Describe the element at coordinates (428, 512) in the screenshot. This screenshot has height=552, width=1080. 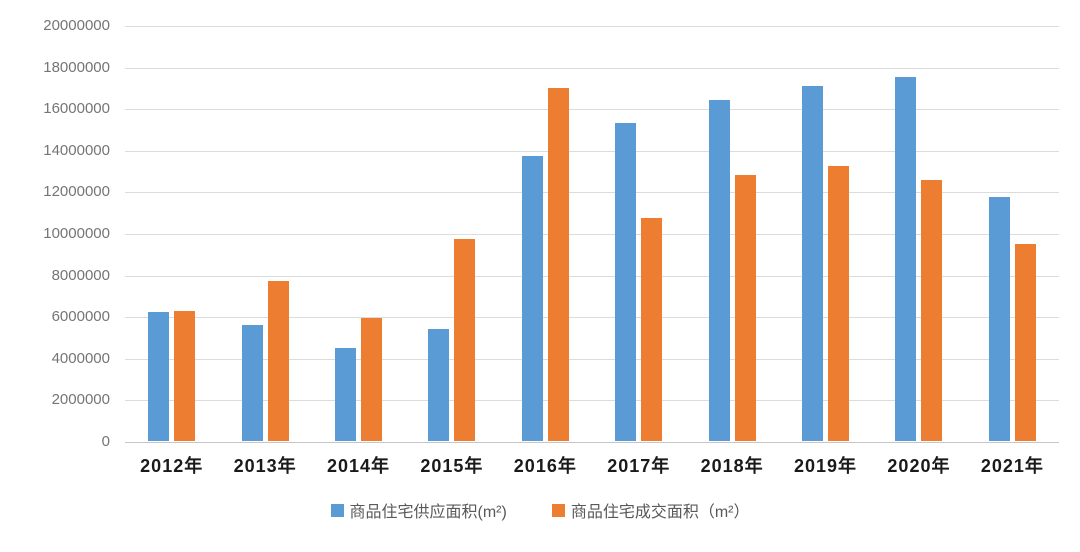
I see `legend-label: 商品住宅供应面积(m²)` at that location.